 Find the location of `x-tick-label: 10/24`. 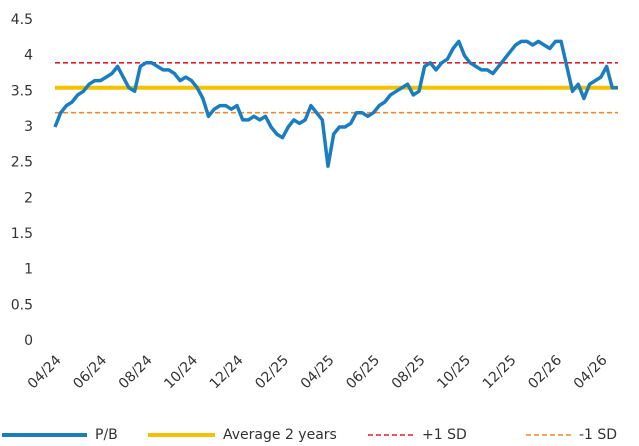

x-tick-label: 10/24 is located at coordinates (181, 372).